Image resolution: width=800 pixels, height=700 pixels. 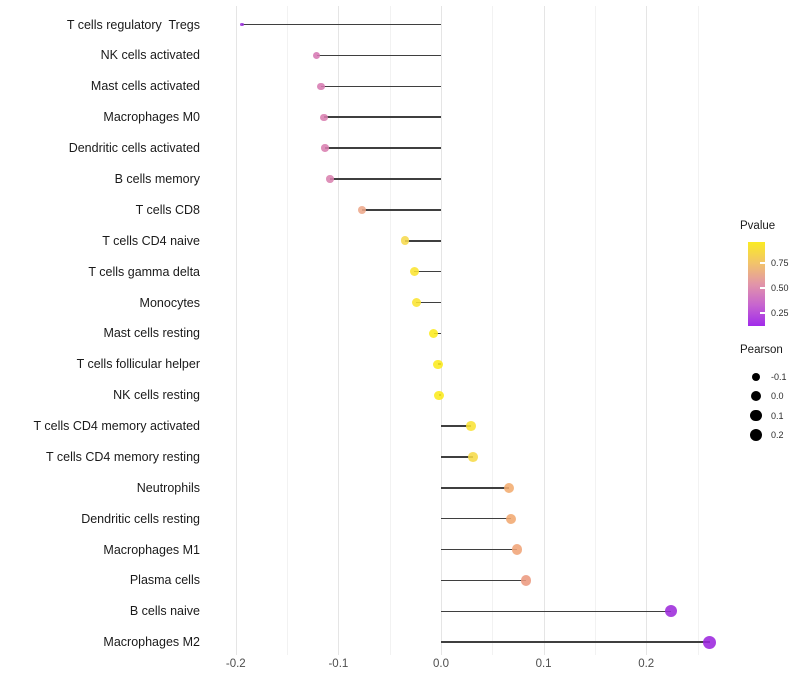 What do you see at coordinates (777, 396) in the screenshot?
I see `size-legend-label: 0.0` at bounding box center [777, 396].